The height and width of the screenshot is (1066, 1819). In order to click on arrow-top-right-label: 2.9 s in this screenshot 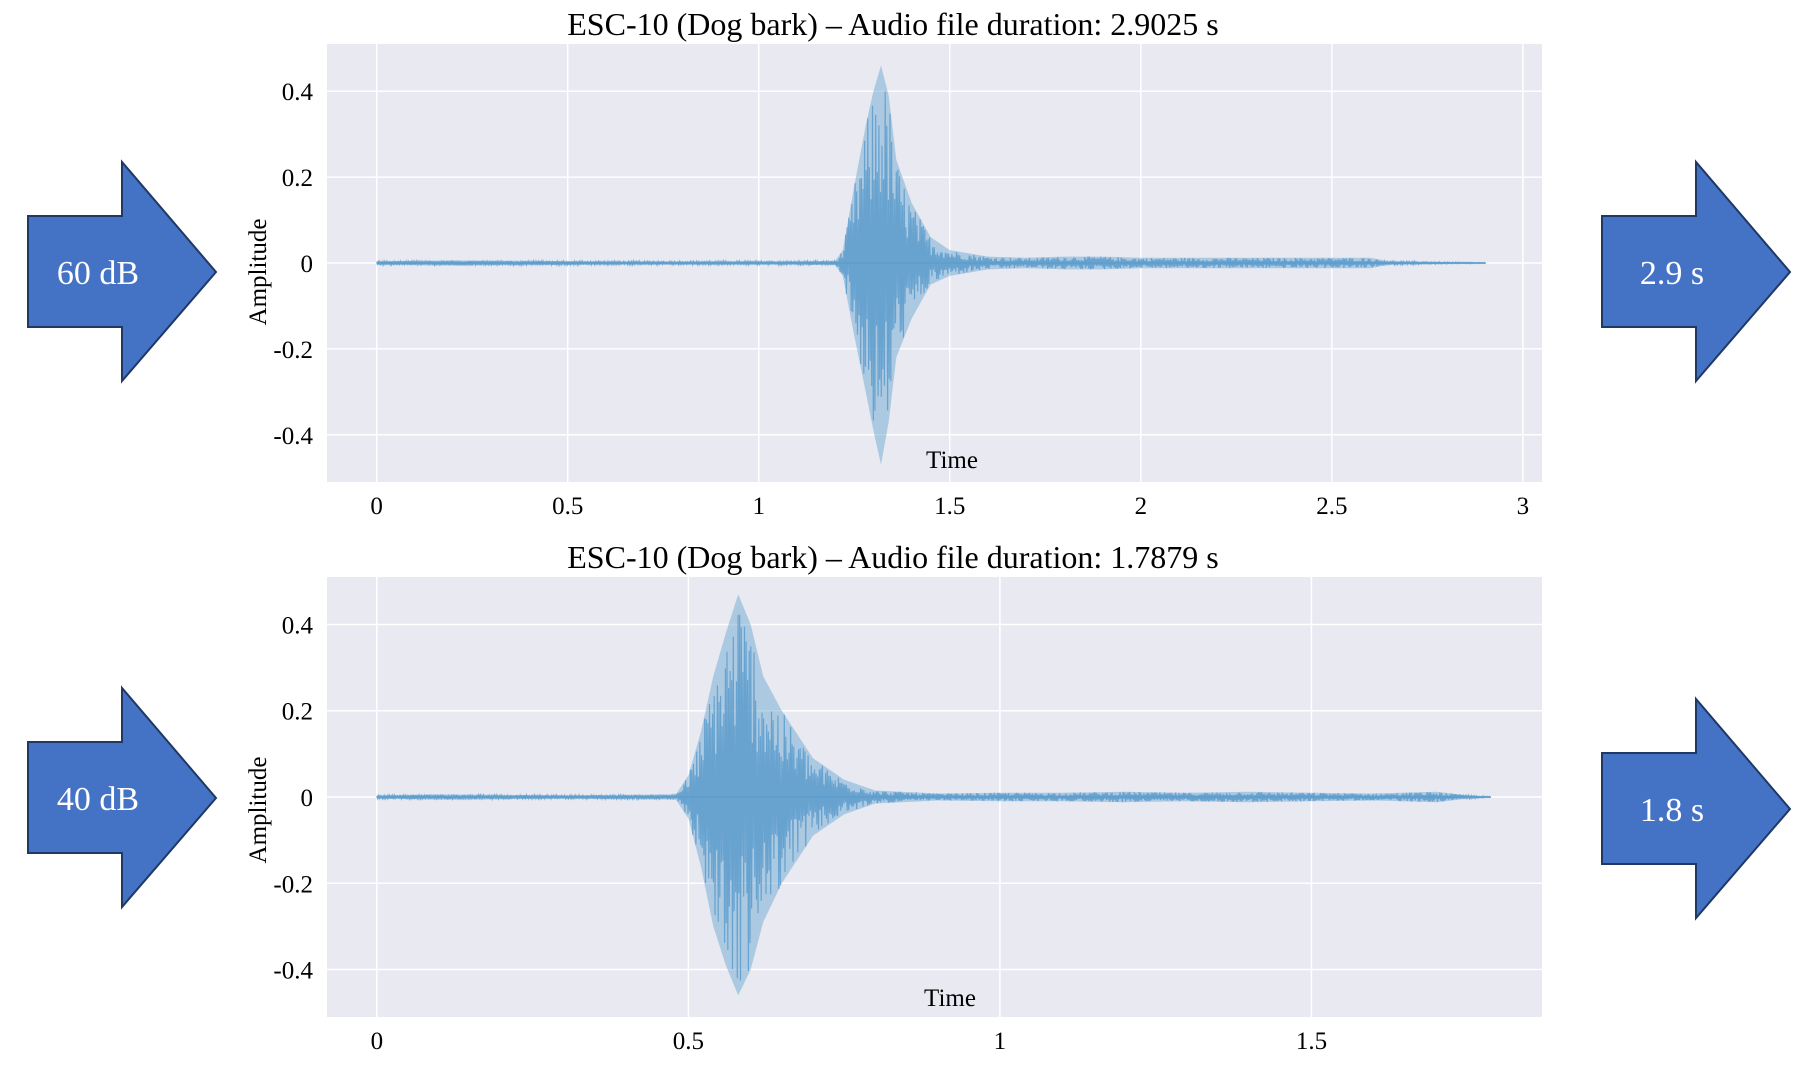, I will do `click(1672, 273)`.